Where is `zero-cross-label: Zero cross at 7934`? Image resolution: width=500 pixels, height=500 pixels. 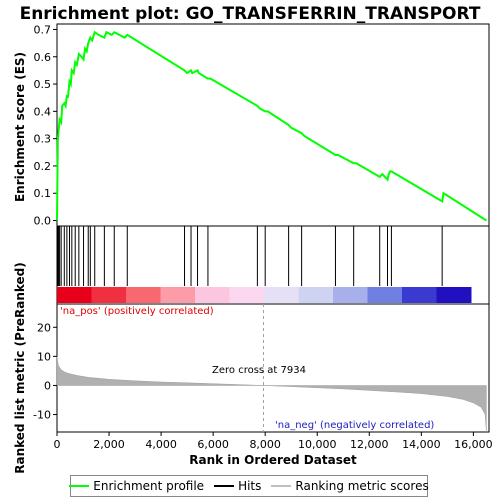 zero-cross-label: Zero cross at 7934 is located at coordinates (259, 370).